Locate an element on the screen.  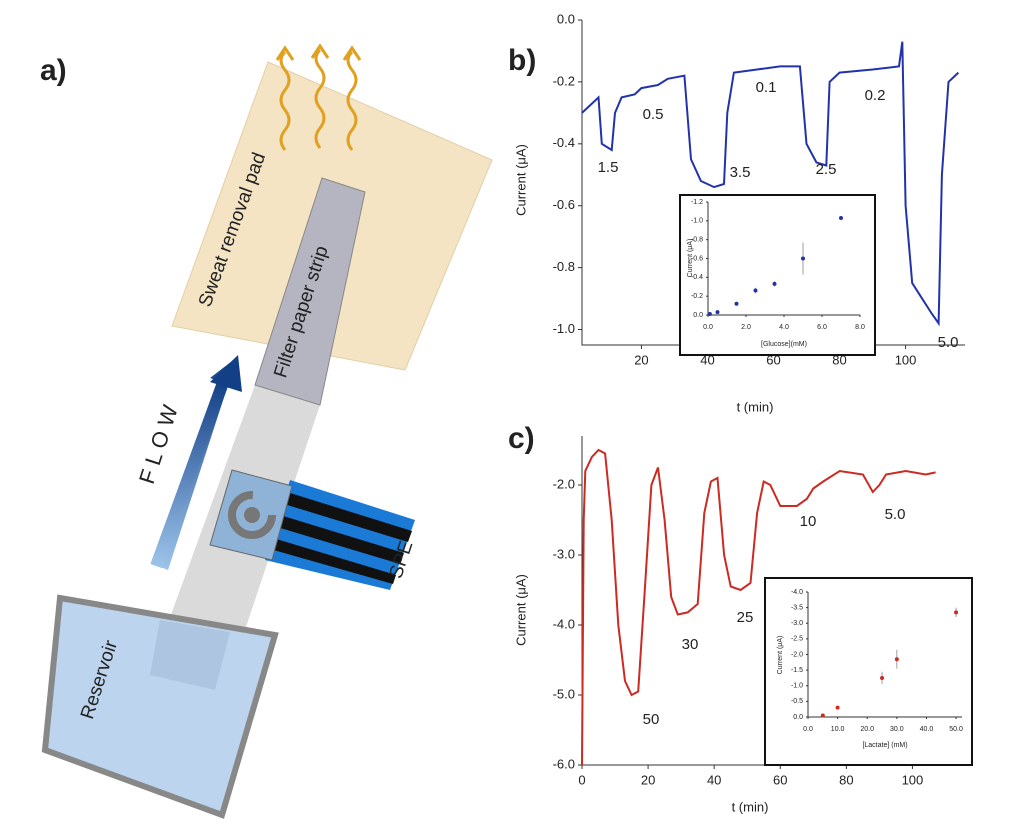
panel-label: c) is located at coordinates (521, 438).